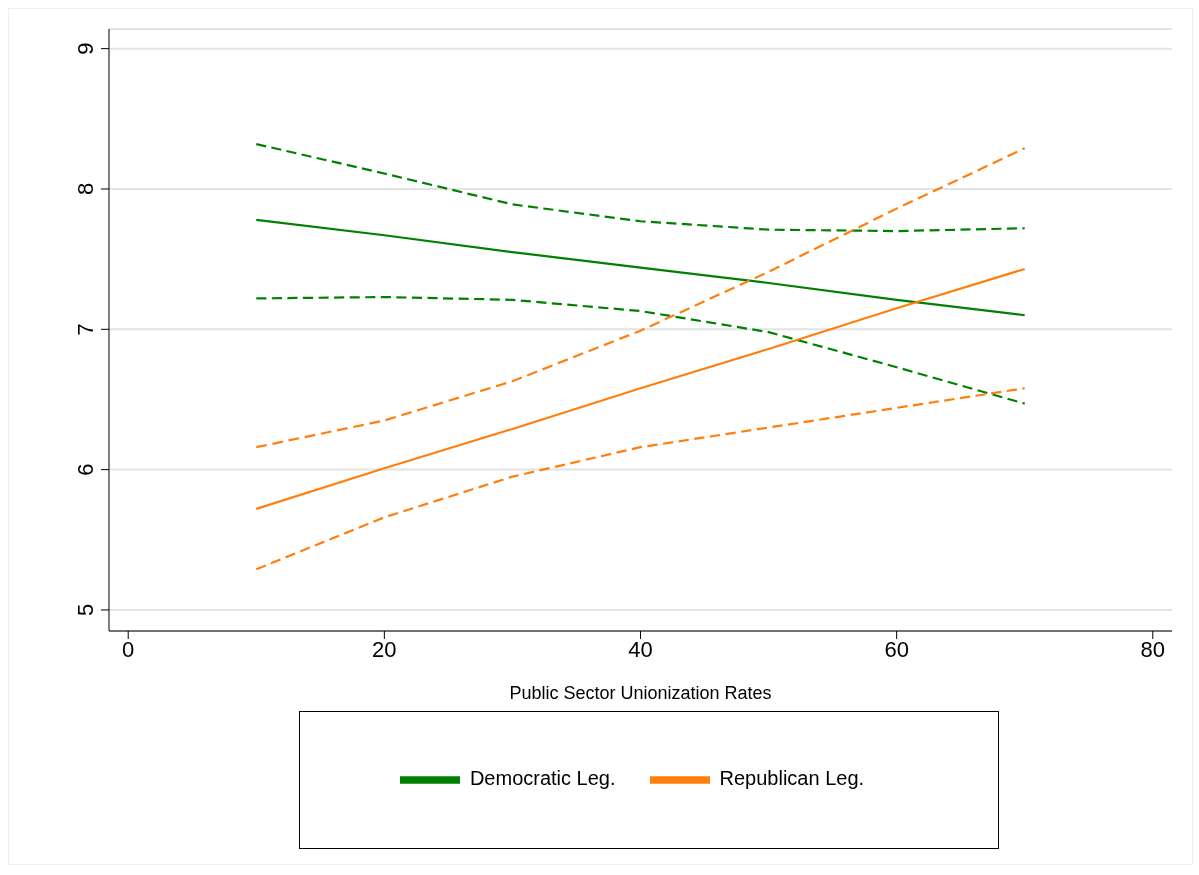 The image size is (1199, 875). Describe the element at coordinates (896, 649) in the screenshot. I see `x-tick-label: 60` at that location.